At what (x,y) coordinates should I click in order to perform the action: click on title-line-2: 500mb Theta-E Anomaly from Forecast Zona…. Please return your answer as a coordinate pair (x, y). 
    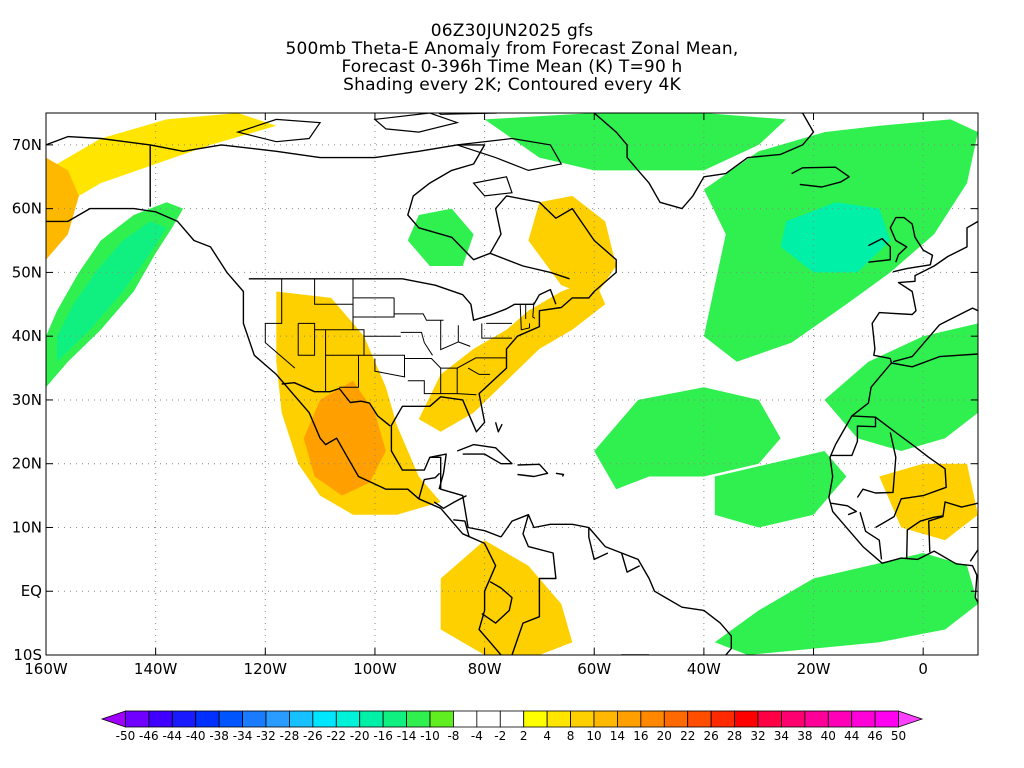
    Looking at the image, I should click on (512, 49).